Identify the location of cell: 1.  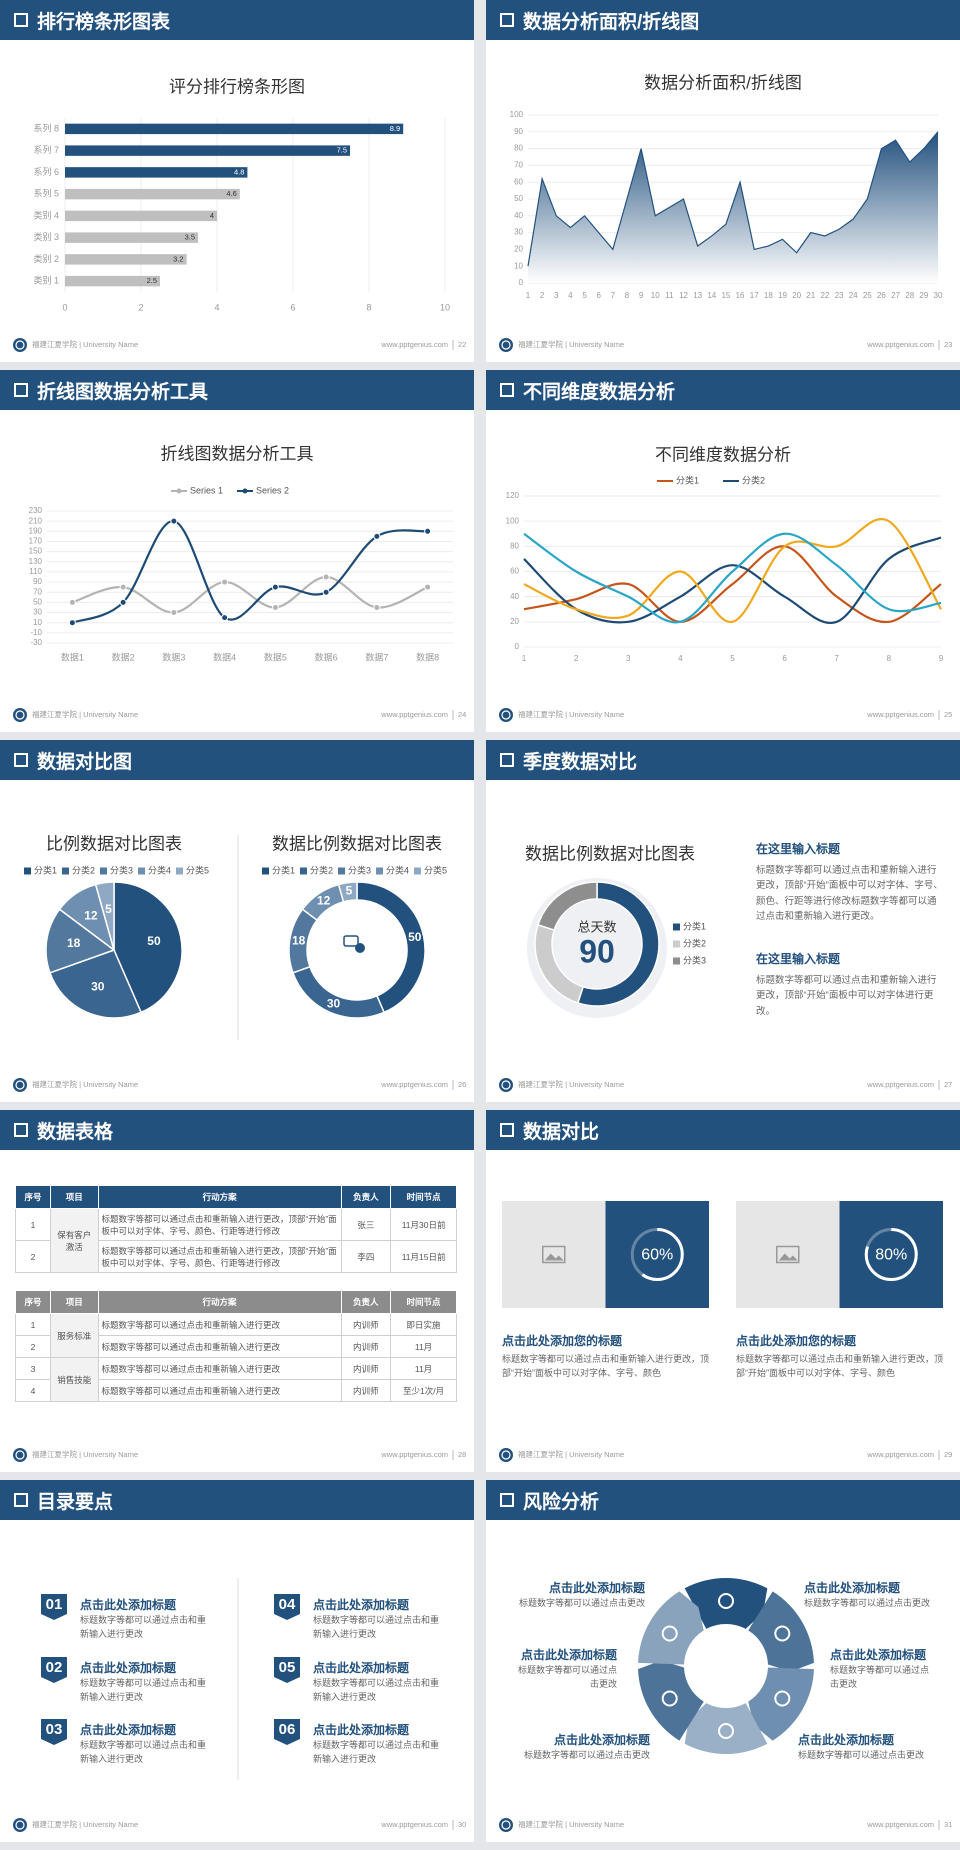
(33, 1224).